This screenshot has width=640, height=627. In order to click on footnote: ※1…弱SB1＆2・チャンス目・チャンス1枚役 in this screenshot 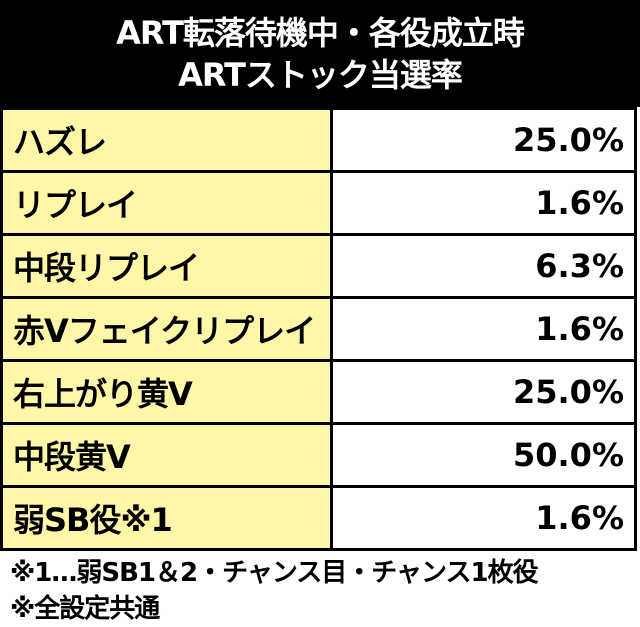, I will do `click(274, 573)`.